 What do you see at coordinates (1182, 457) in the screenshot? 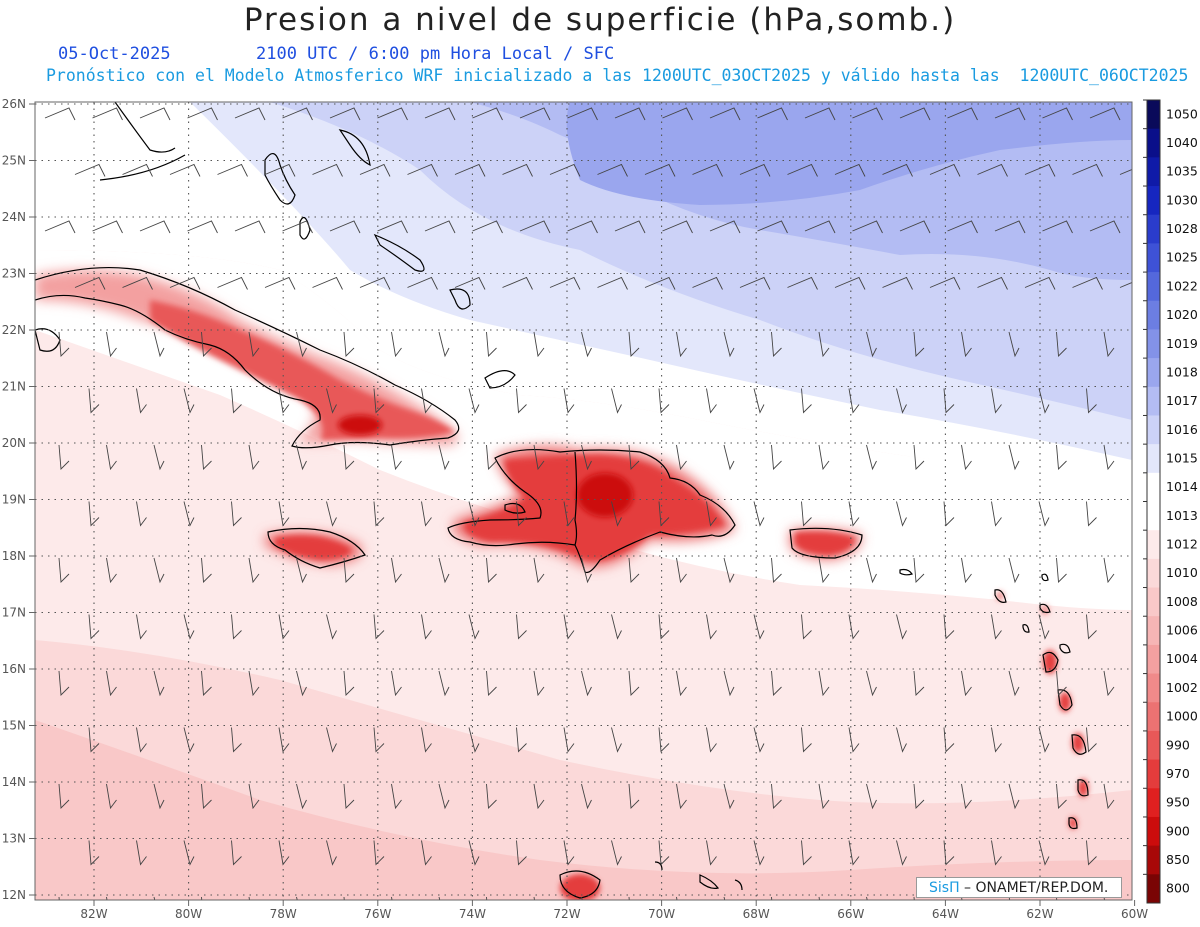
I see `colorbar-label: 1015` at bounding box center [1182, 457].